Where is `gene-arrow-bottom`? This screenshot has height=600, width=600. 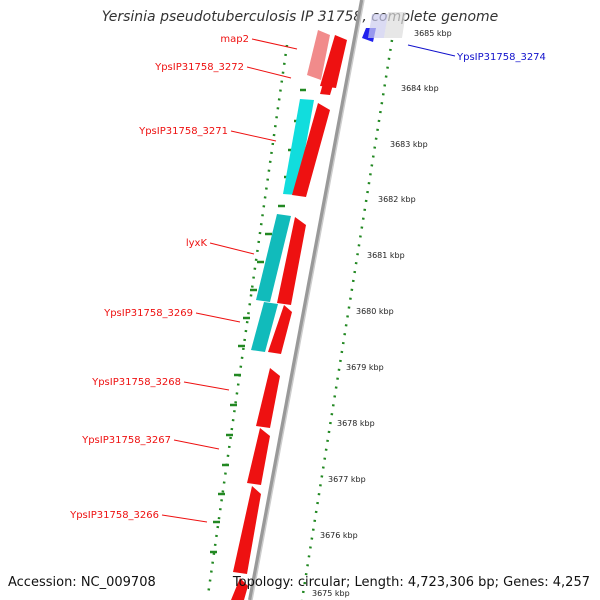 gene-arrow-bottom is located at coordinates (239, 589).